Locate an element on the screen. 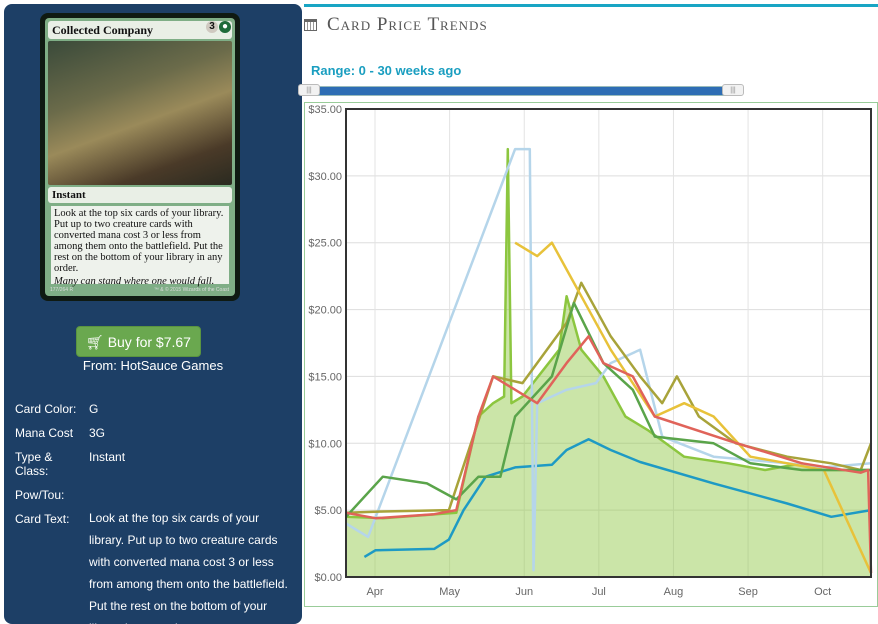 Image resolution: width=878 pixels, height=624 pixels. cart-icon: 🛒︎ is located at coordinates (95, 342).